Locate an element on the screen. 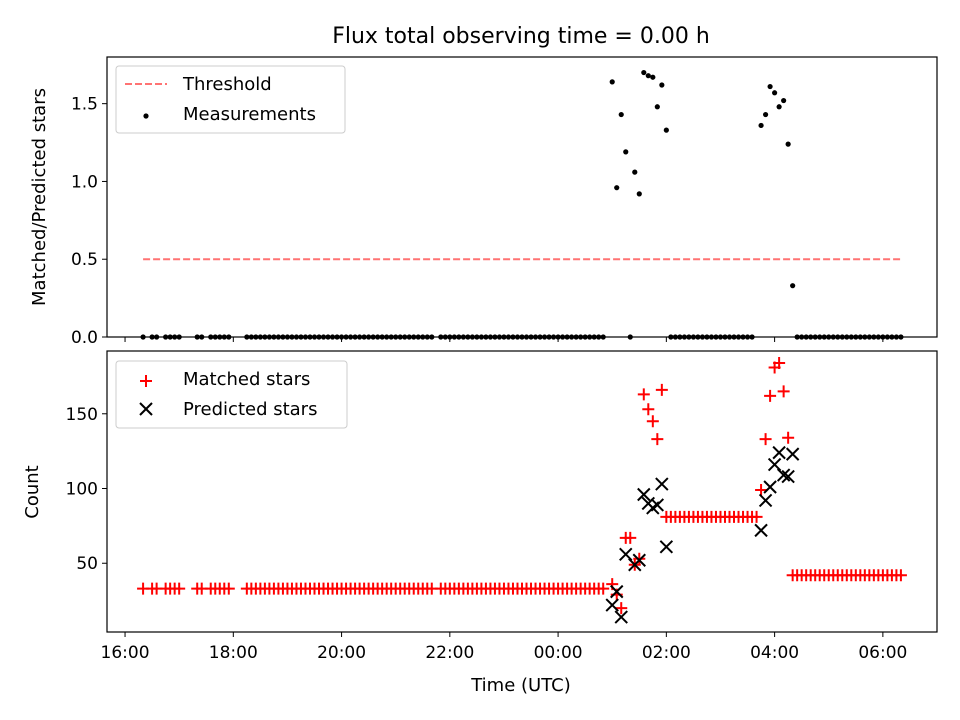 The image size is (960, 720). legend-threshold-label: Threshold is located at coordinates (227, 84).